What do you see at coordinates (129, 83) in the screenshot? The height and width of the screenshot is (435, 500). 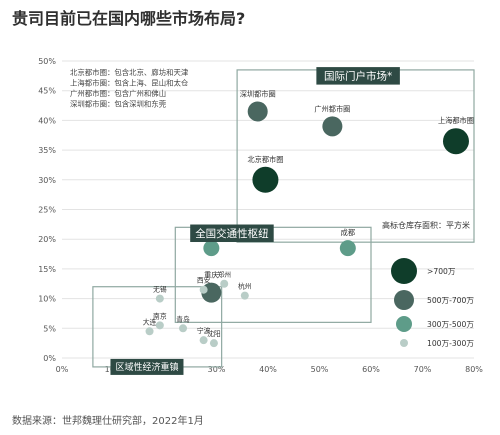 I see `note-line: 上海都市圈：包含上海、昆山和太仓` at bounding box center [129, 83].